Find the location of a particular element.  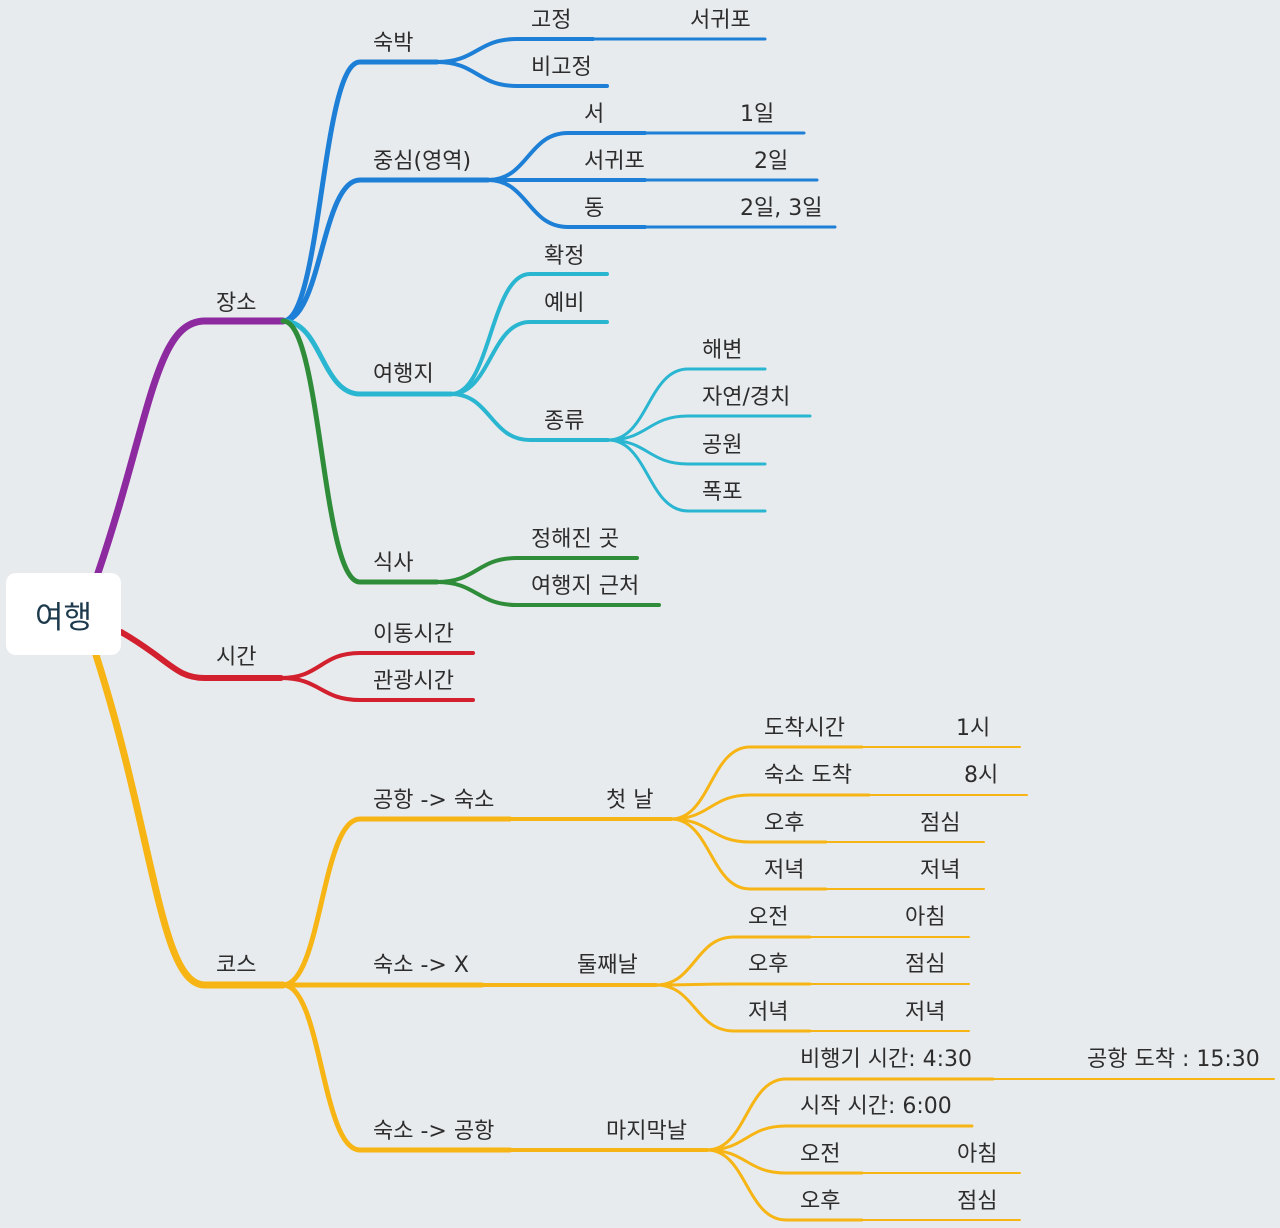

node-day1-evening-value: 저녁 is located at coordinates (940, 870).